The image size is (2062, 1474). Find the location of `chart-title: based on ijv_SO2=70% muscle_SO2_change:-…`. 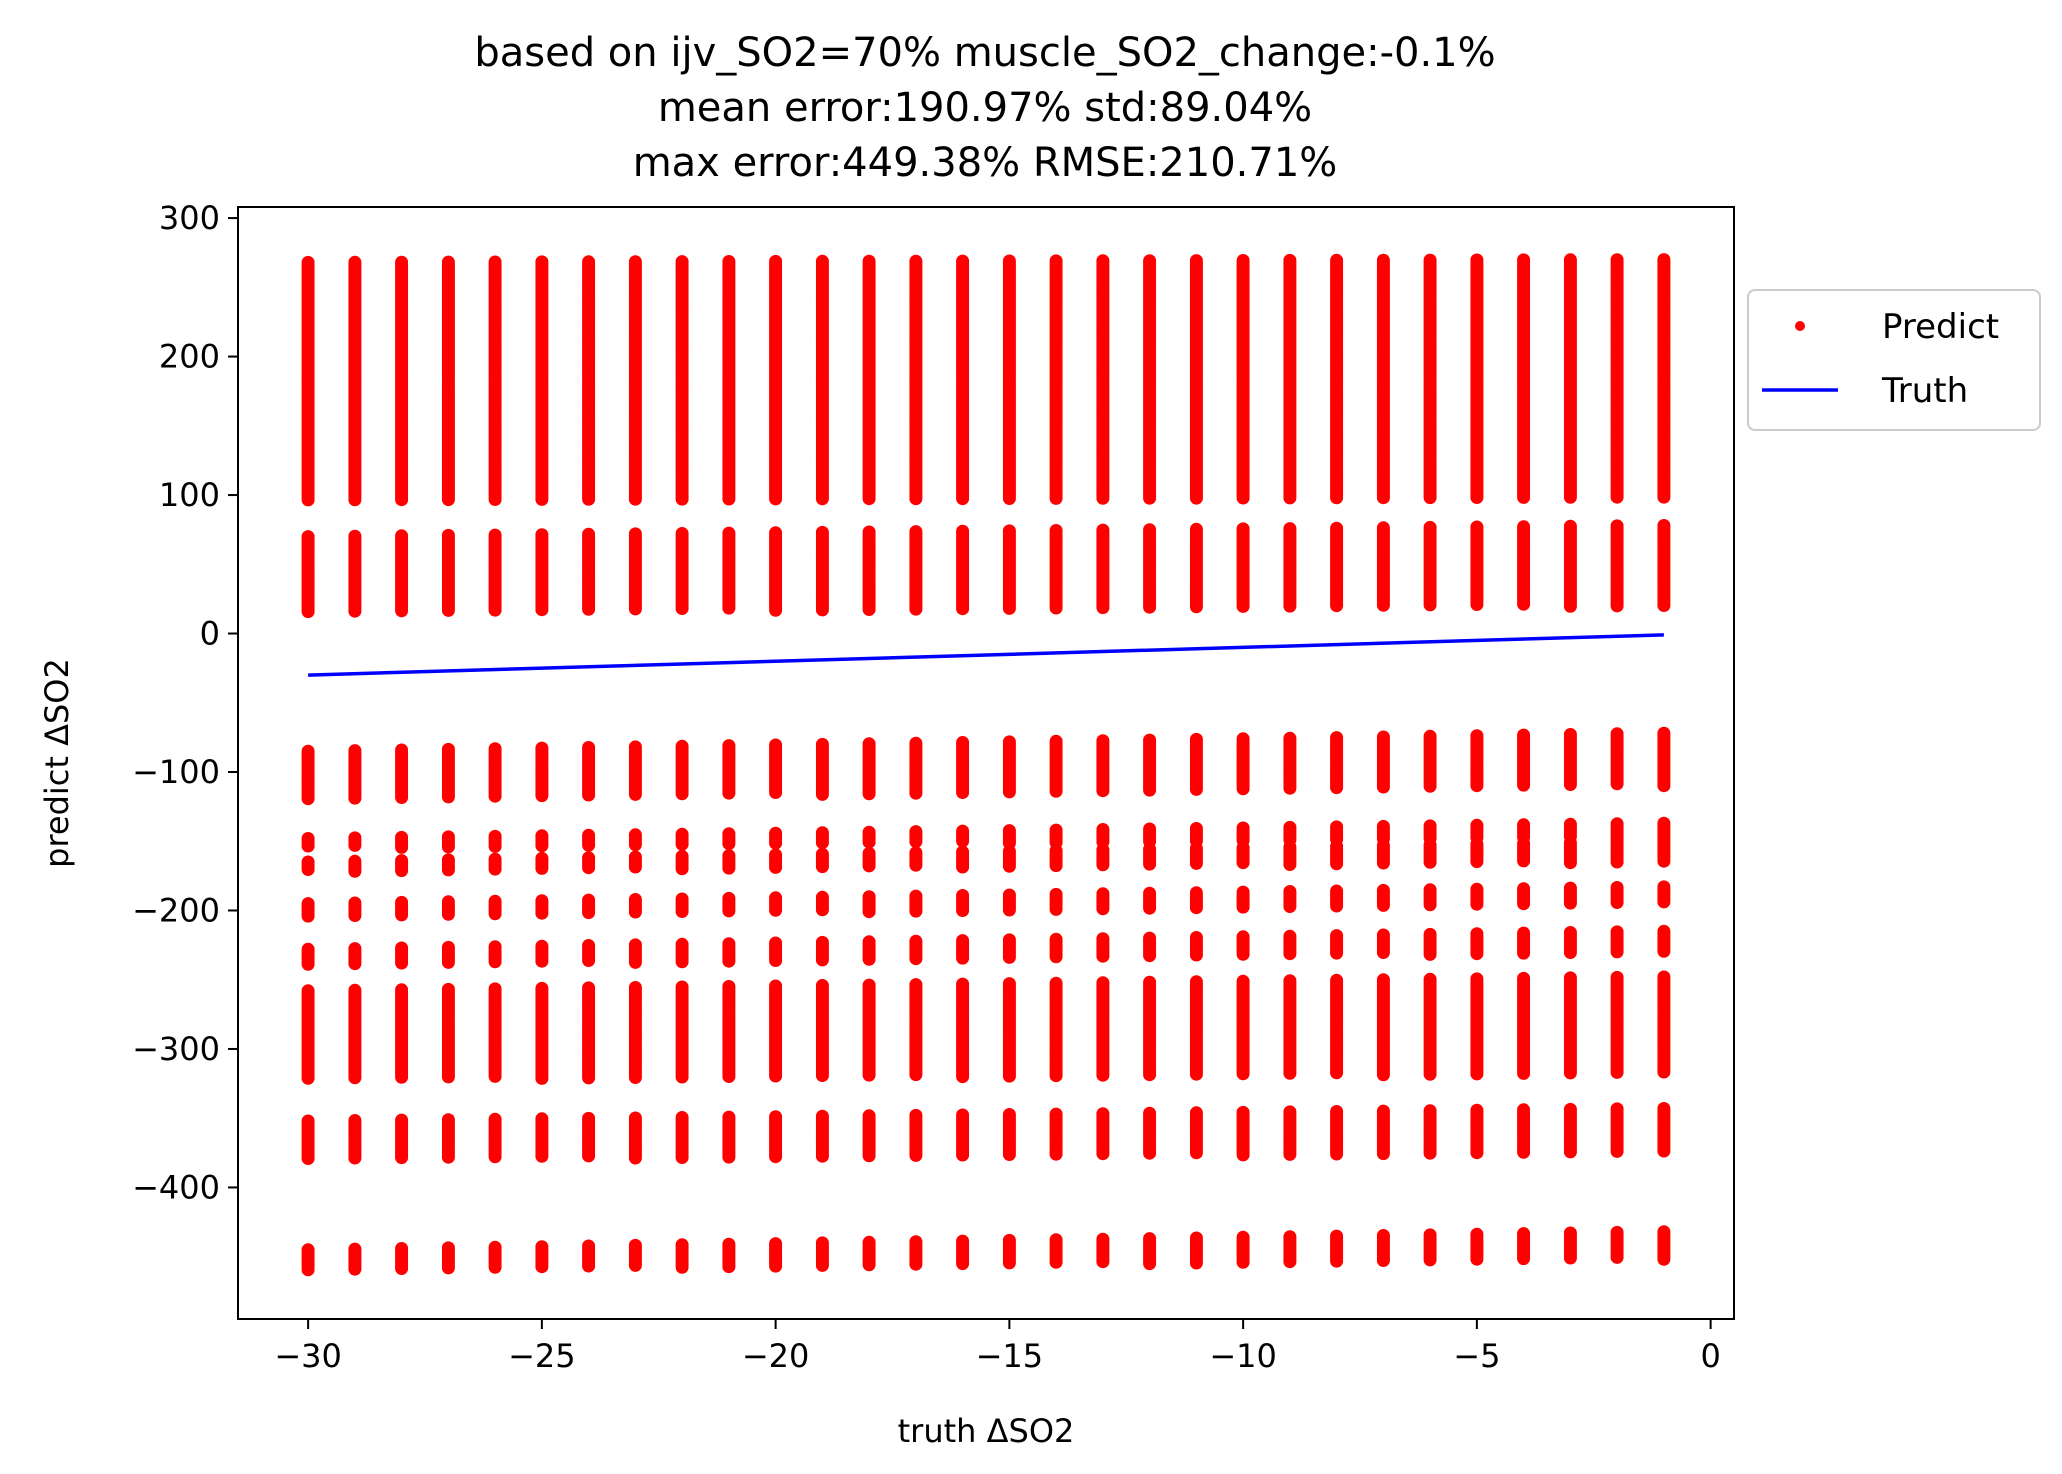

chart-title: based on ijv_SO2=70% muscle_SO2_change:-… is located at coordinates (984, 108).